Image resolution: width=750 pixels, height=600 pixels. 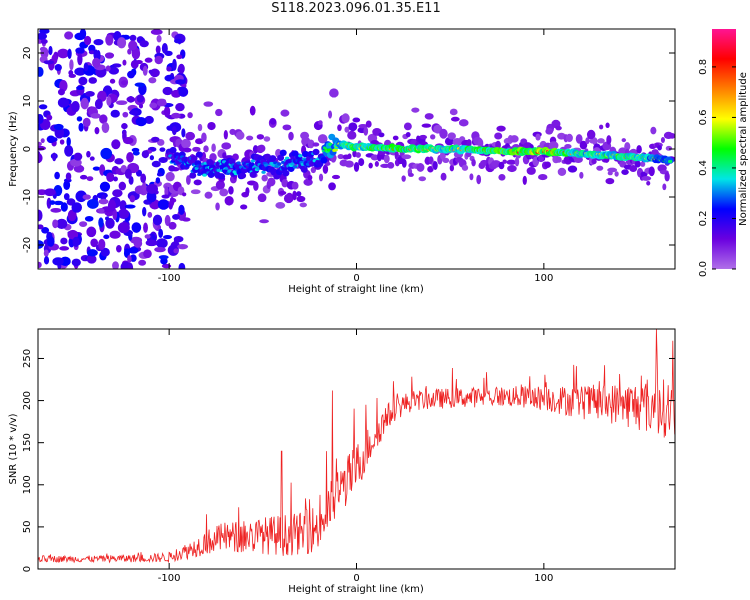 What do you see at coordinates (27, 149) in the screenshot?
I see `y-tick-label: 0` at bounding box center [27, 149].